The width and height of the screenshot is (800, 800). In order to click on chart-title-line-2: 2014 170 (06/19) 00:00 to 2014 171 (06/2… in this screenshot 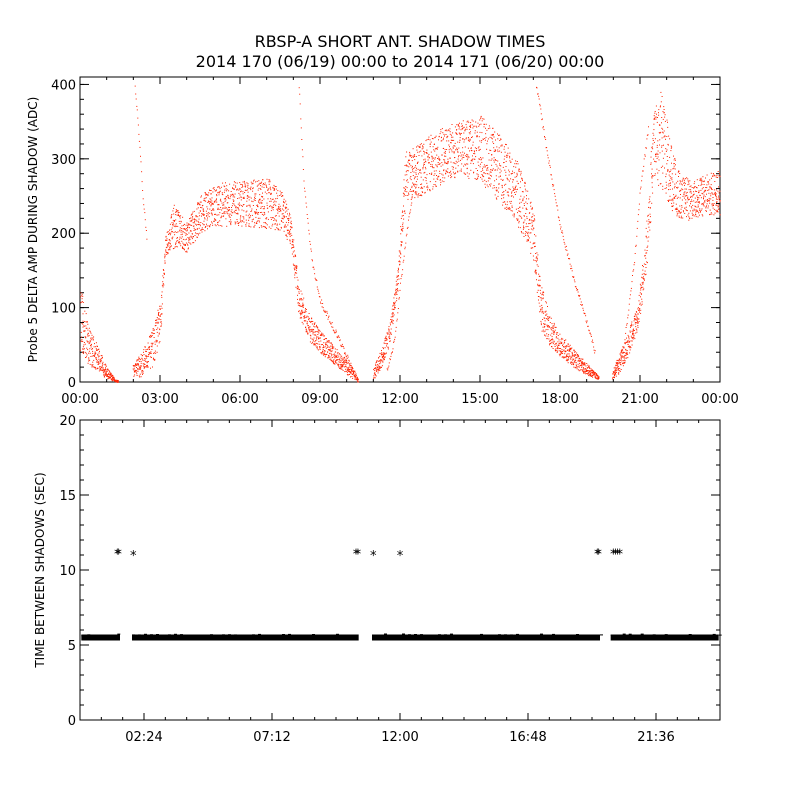, I will do `click(400, 61)`.